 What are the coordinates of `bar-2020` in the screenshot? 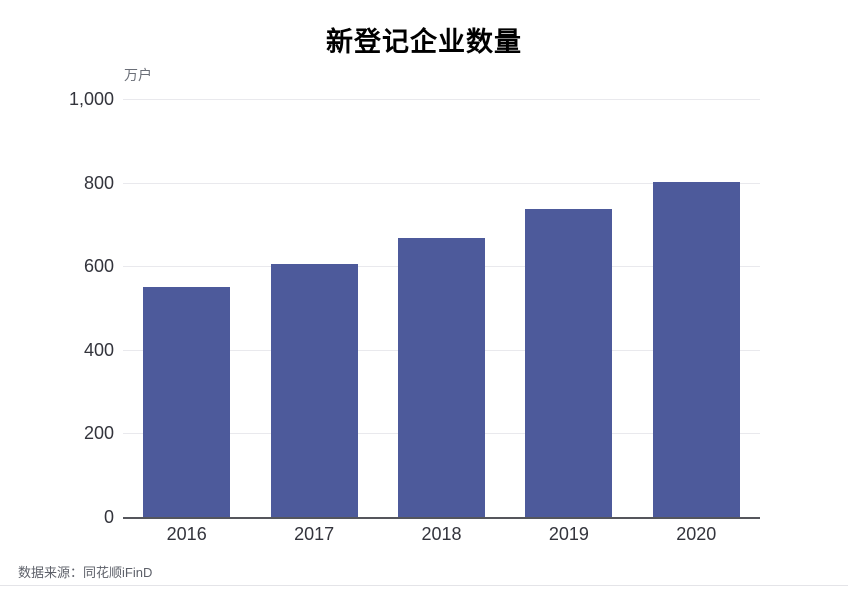 It's located at (696, 350).